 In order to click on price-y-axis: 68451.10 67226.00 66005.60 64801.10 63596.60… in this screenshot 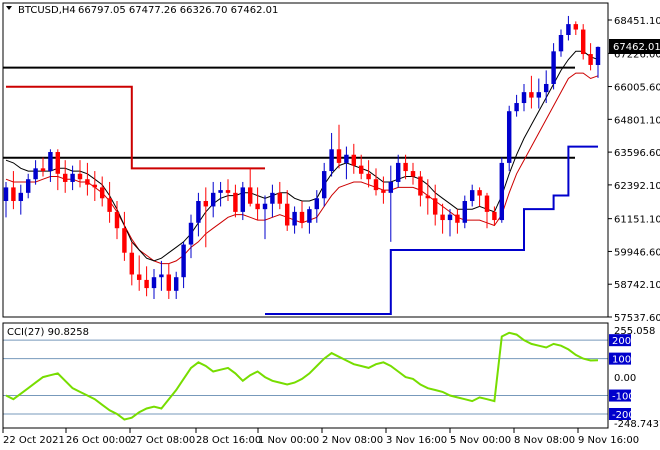, I will do `click(634, 170)`.